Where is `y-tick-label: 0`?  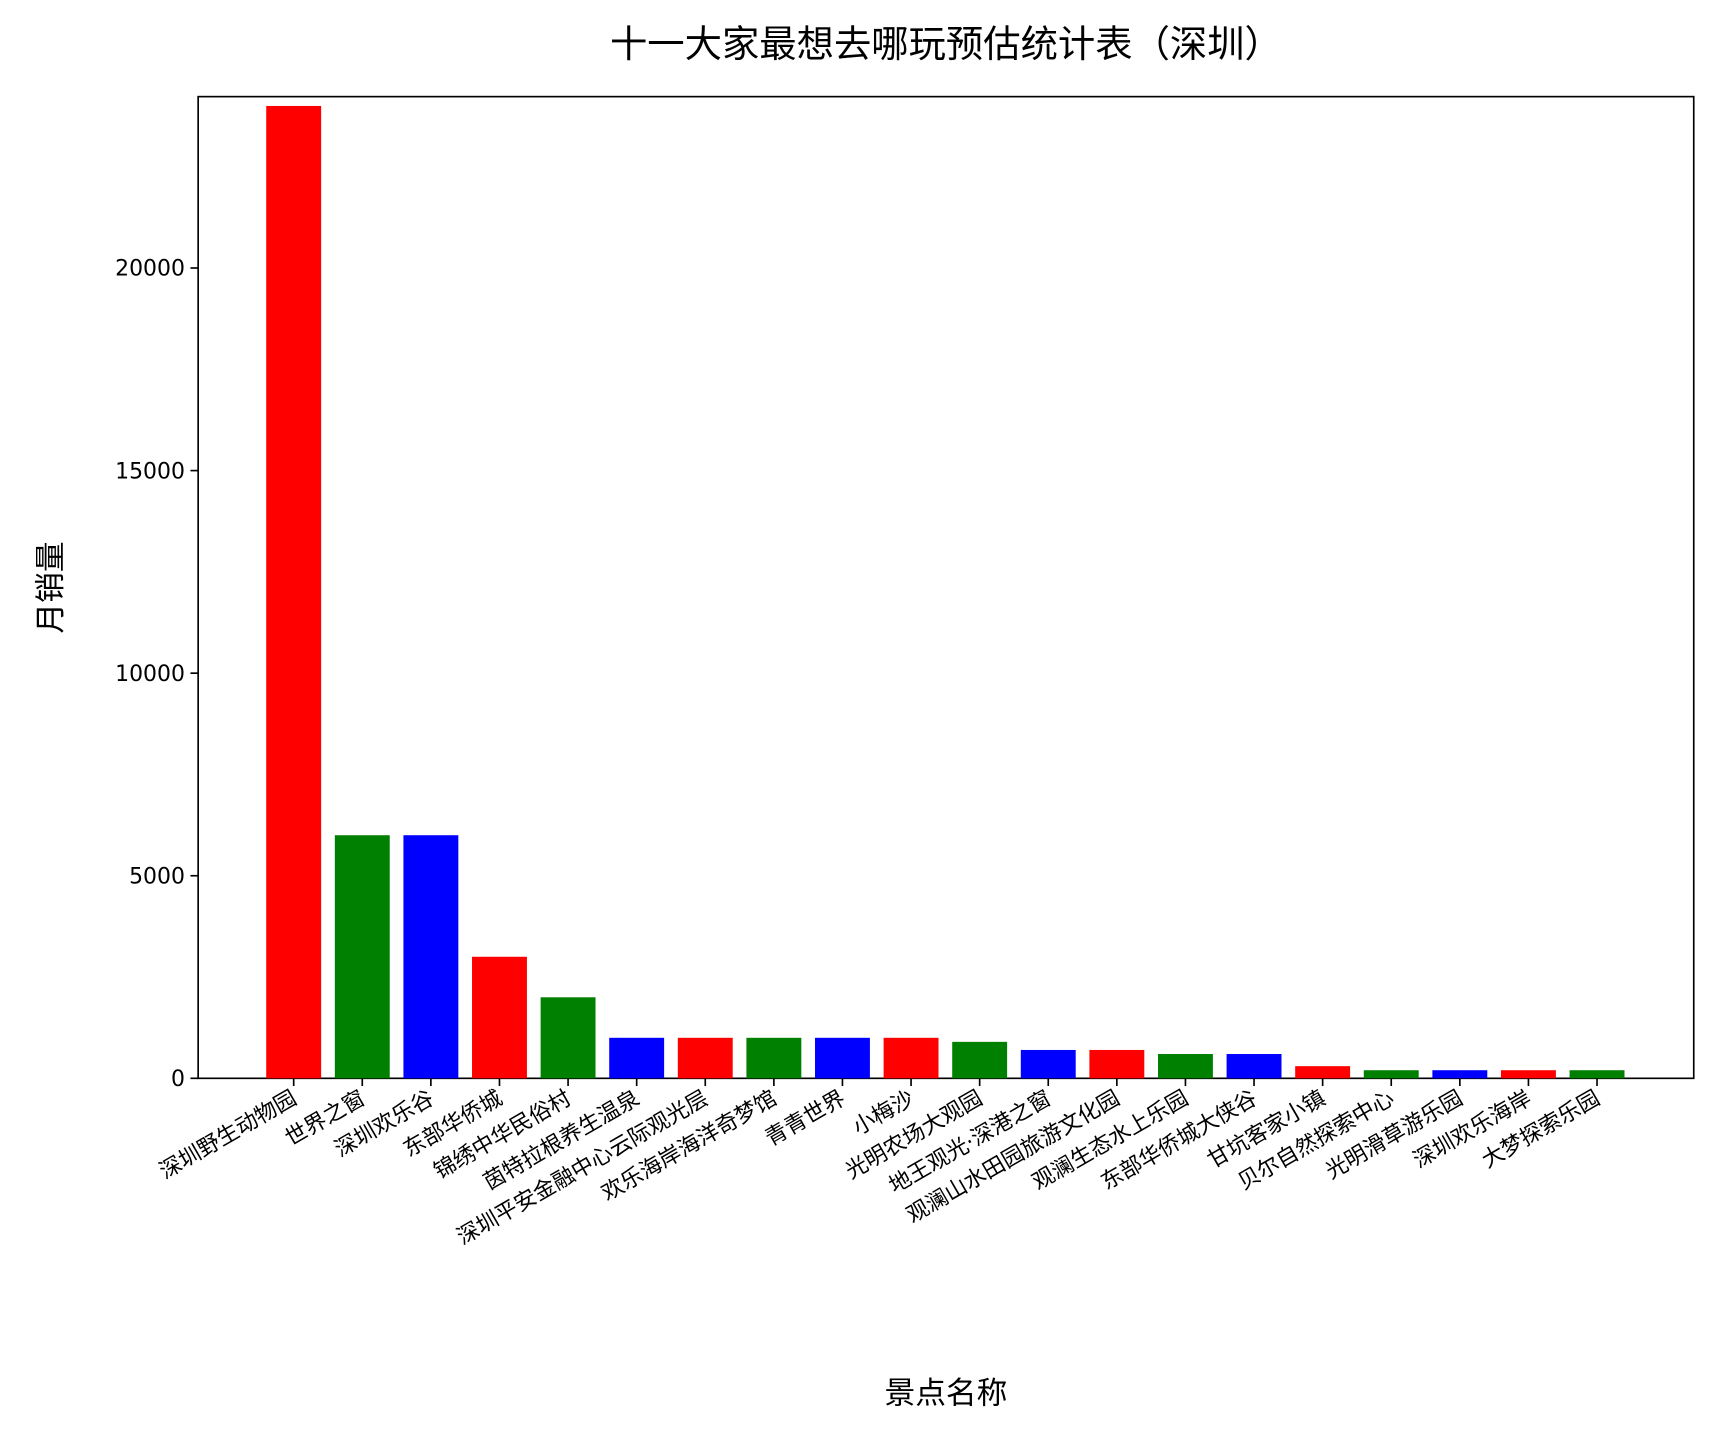 y-tick-label: 0 is located at coordinates (178, 1079).